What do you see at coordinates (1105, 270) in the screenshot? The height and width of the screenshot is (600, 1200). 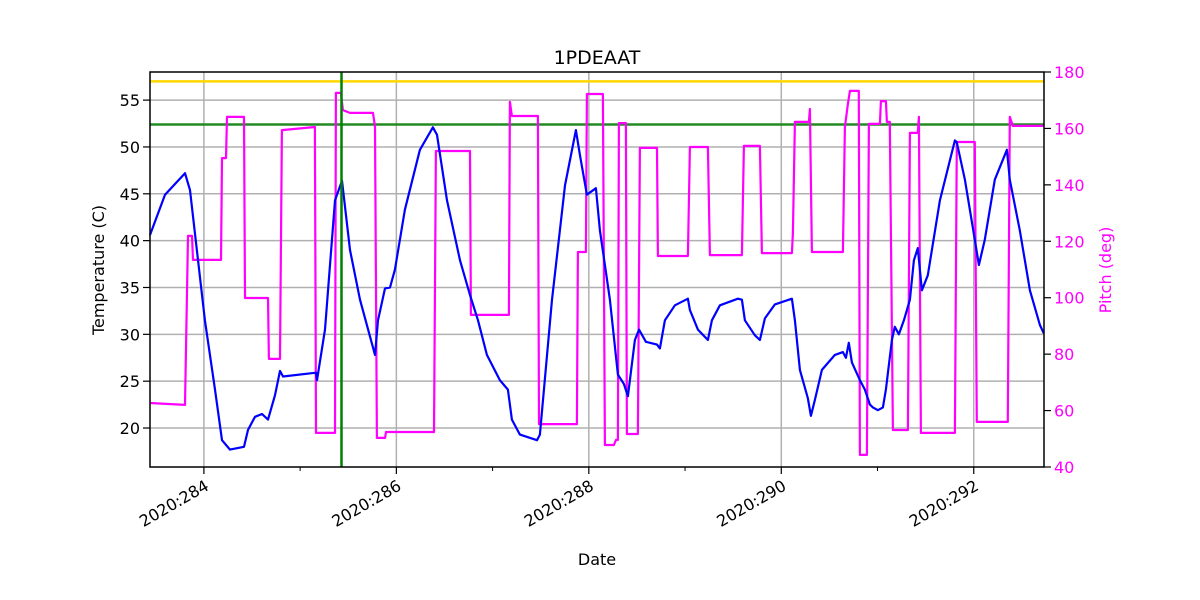 I see `y2-axis-label: Pitch (deg)` at bounding box center [1105, 270].